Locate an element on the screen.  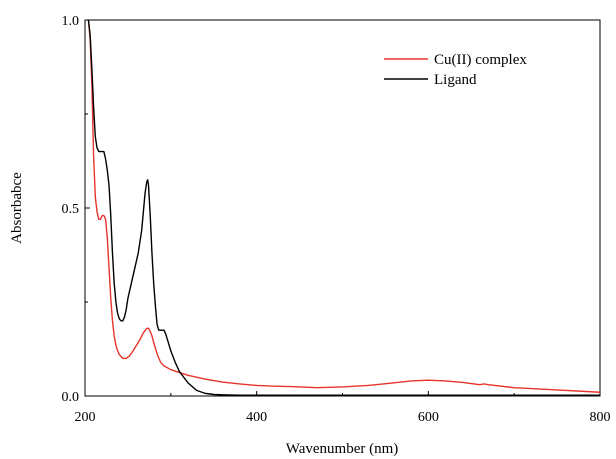
legend: Cu(II) complex Ligand is located at coordinates (455, 70).